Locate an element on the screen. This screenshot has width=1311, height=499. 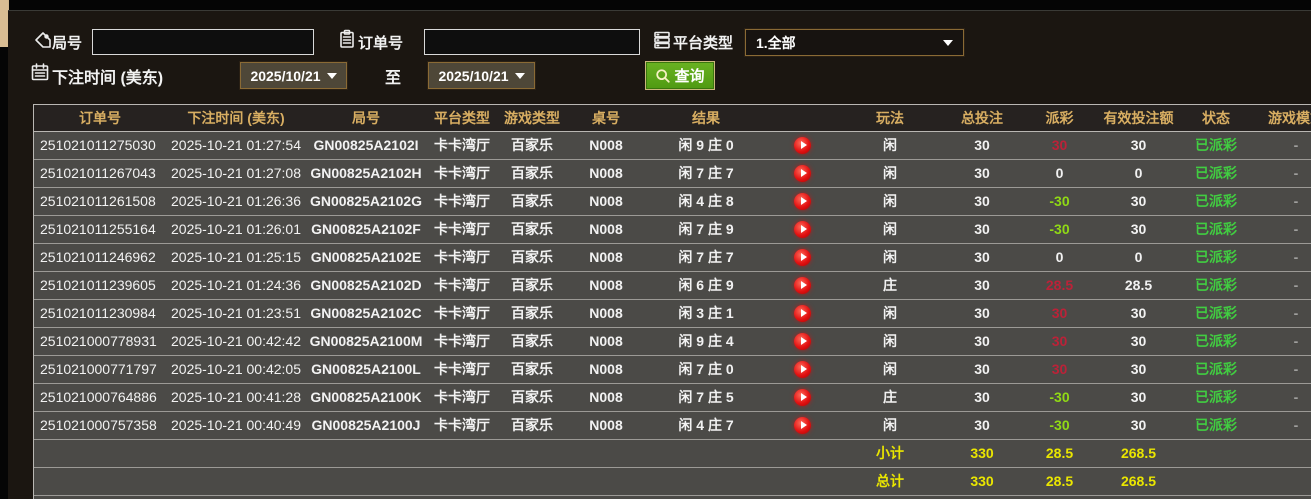
subtotal-row: 小计 330 28.5 268.5 is located at coordinates (672, 453).